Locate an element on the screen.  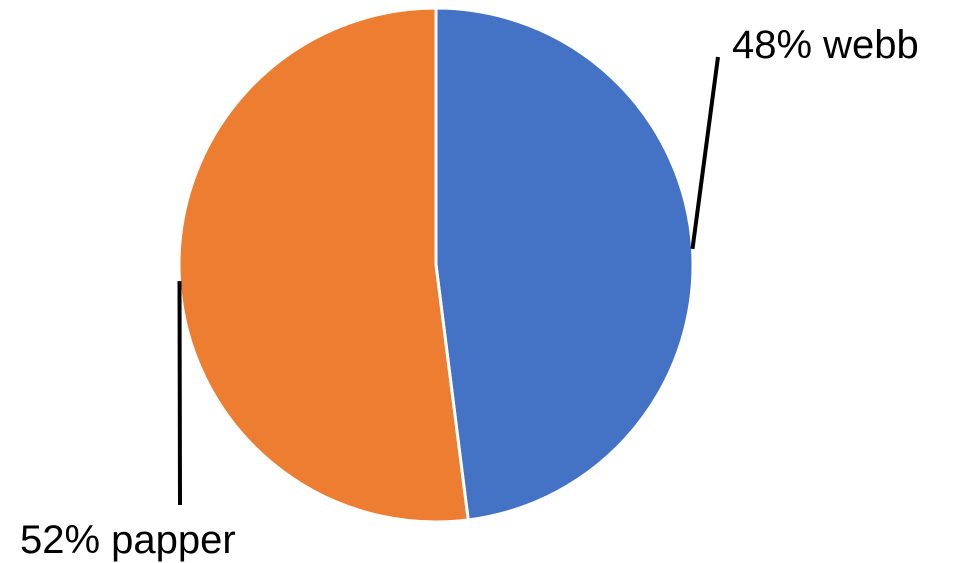
data-label-papper: 52% papper is located at coordinates (128, 540).